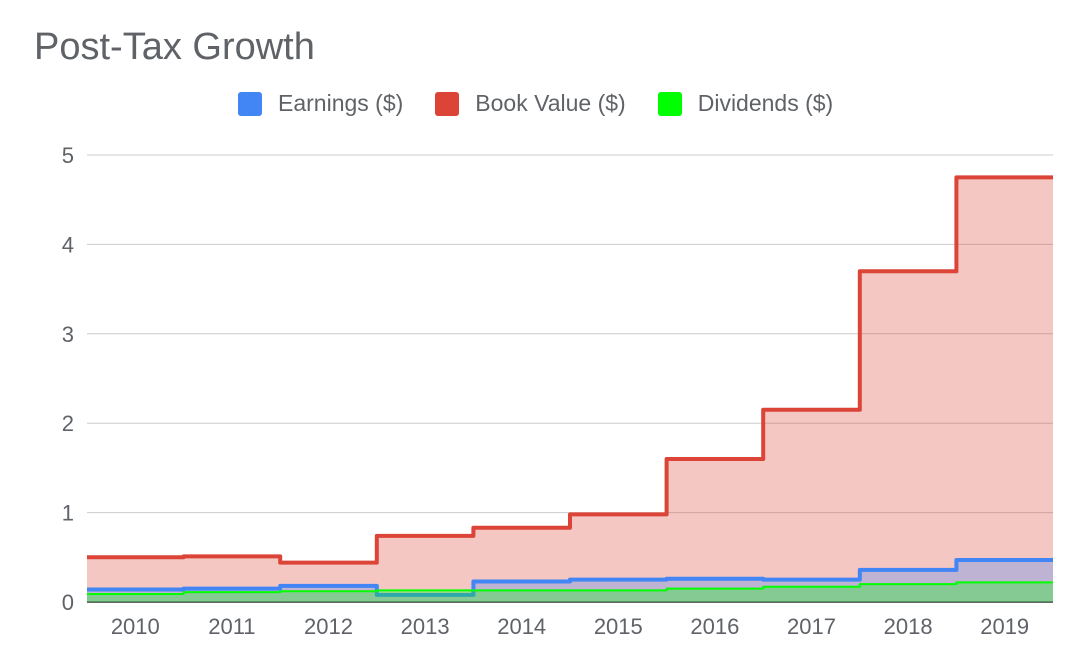  Describe the element at coordinates (521, 626) in the screenshot. I see `x-tick-label: 2014` at that location.